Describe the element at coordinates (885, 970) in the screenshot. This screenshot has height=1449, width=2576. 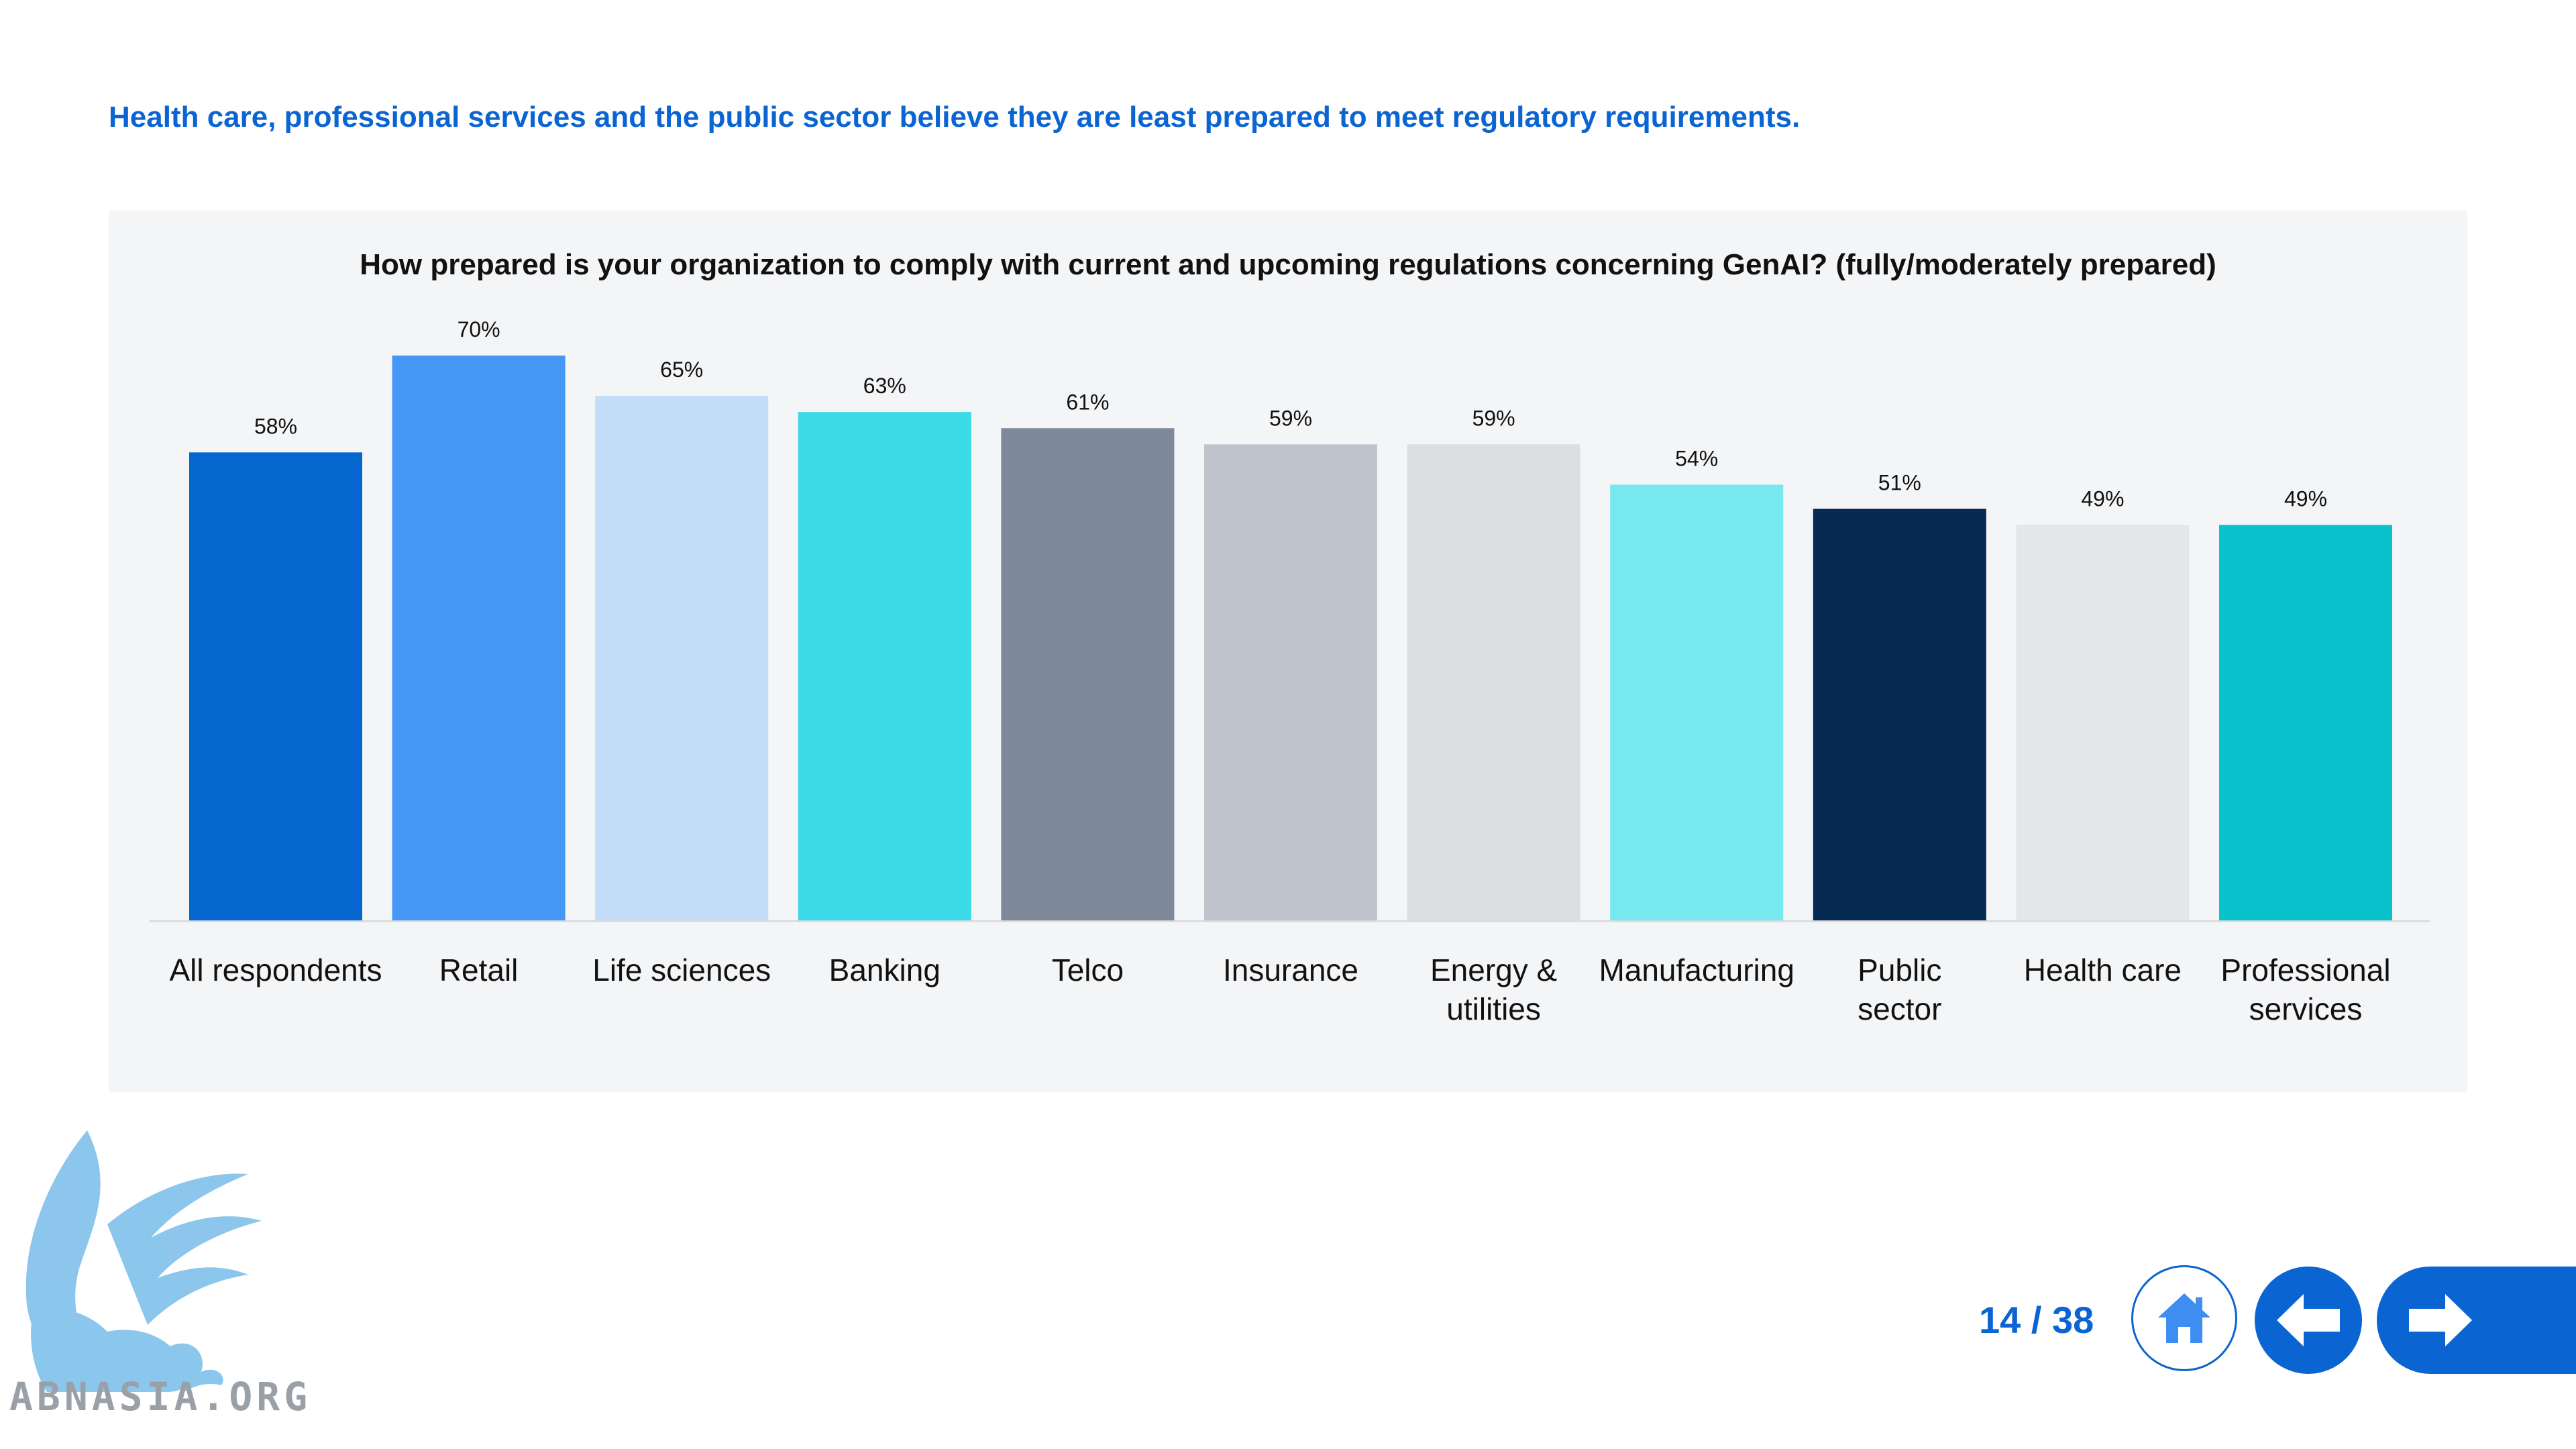
I see `category-label: Banking` at that location.